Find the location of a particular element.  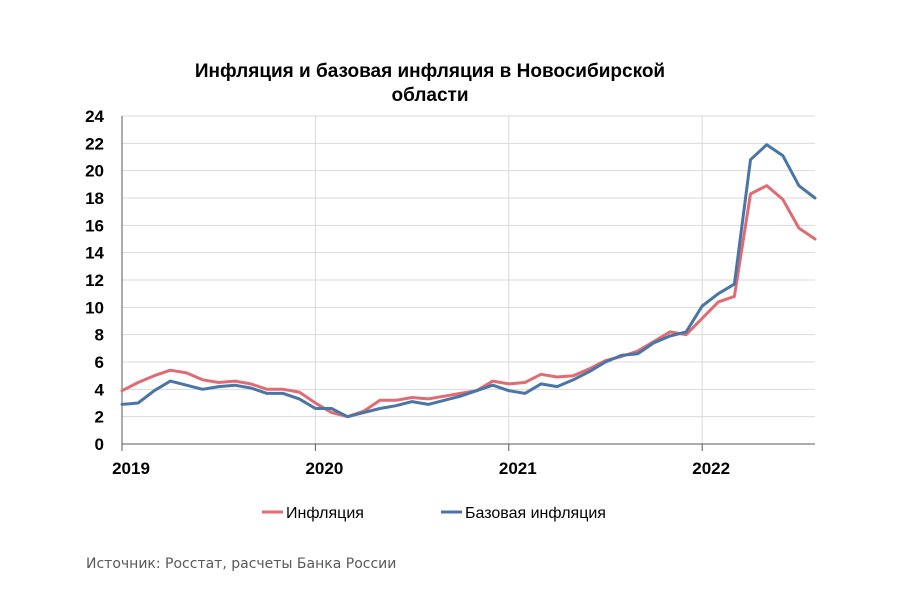

source-note: Источник: Росстат, расчеты Банка России is located at coordinates (241, 564).